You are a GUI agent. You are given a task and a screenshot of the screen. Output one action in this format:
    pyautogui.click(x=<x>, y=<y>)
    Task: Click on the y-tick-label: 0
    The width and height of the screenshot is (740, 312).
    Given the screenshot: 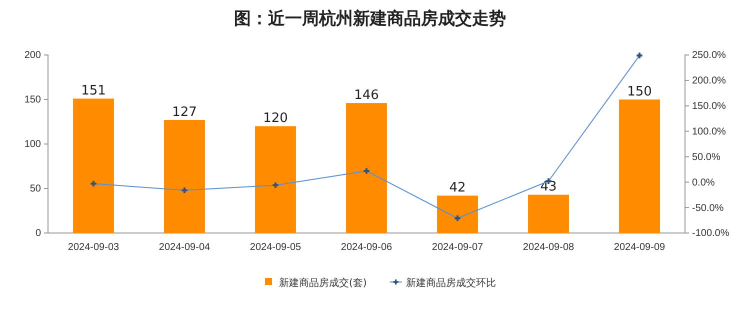 What is the action you would take?
    pyautogui.click(x=38, y=234)
    